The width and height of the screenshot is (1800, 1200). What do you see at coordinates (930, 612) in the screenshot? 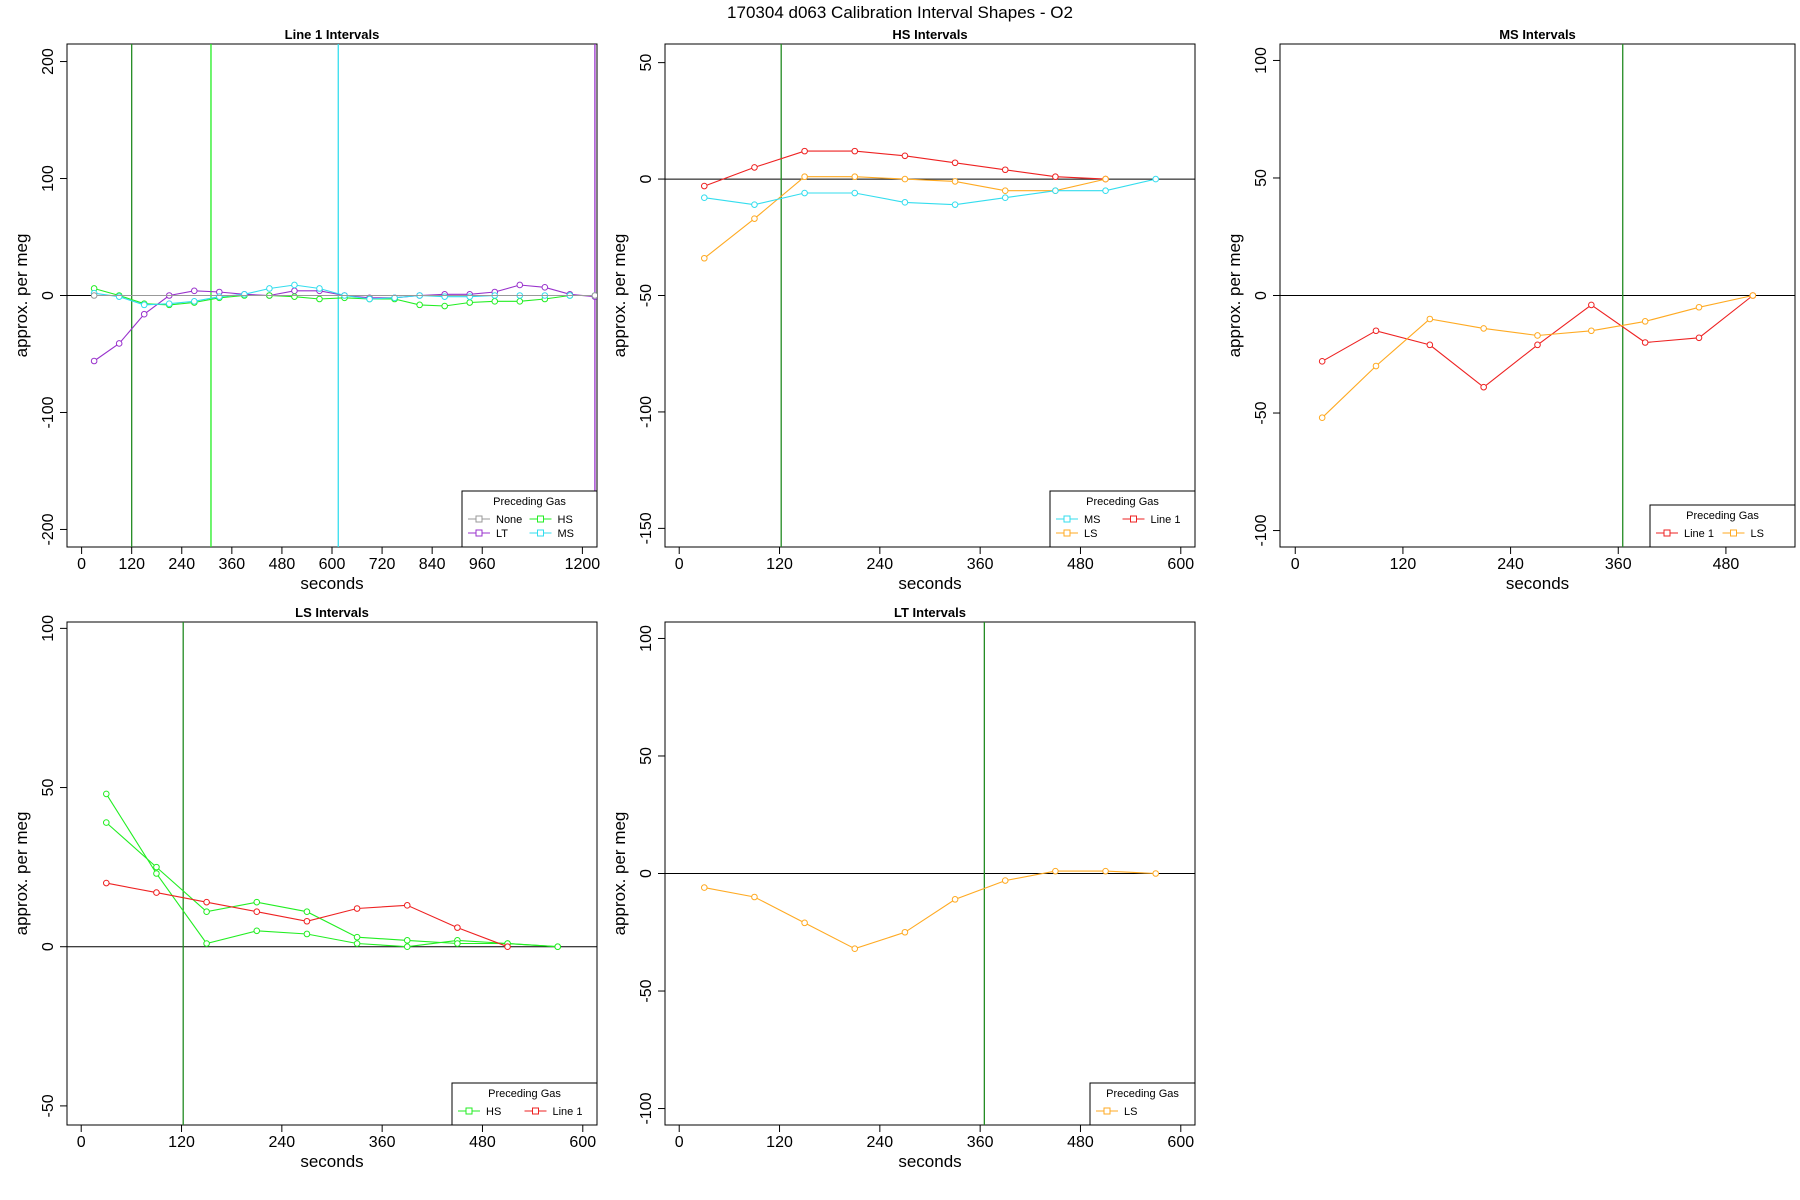
I see `panel-title: LT Intervals` at bounding box center [930, 612].